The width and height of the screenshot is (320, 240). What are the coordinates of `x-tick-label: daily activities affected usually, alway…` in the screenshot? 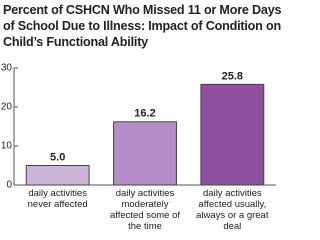 It's located at (232, 210).